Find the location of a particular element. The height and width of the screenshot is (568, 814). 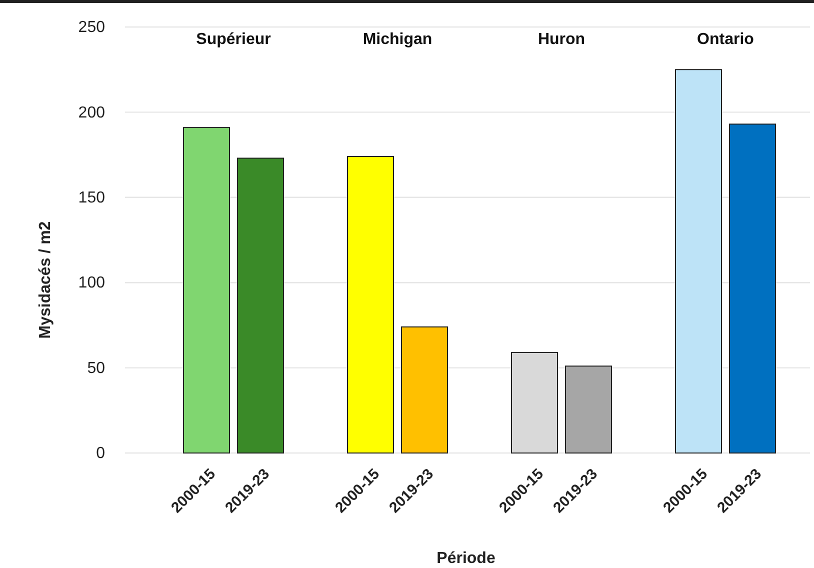

annotation: Supérieur is located at coordinates (233, 39).